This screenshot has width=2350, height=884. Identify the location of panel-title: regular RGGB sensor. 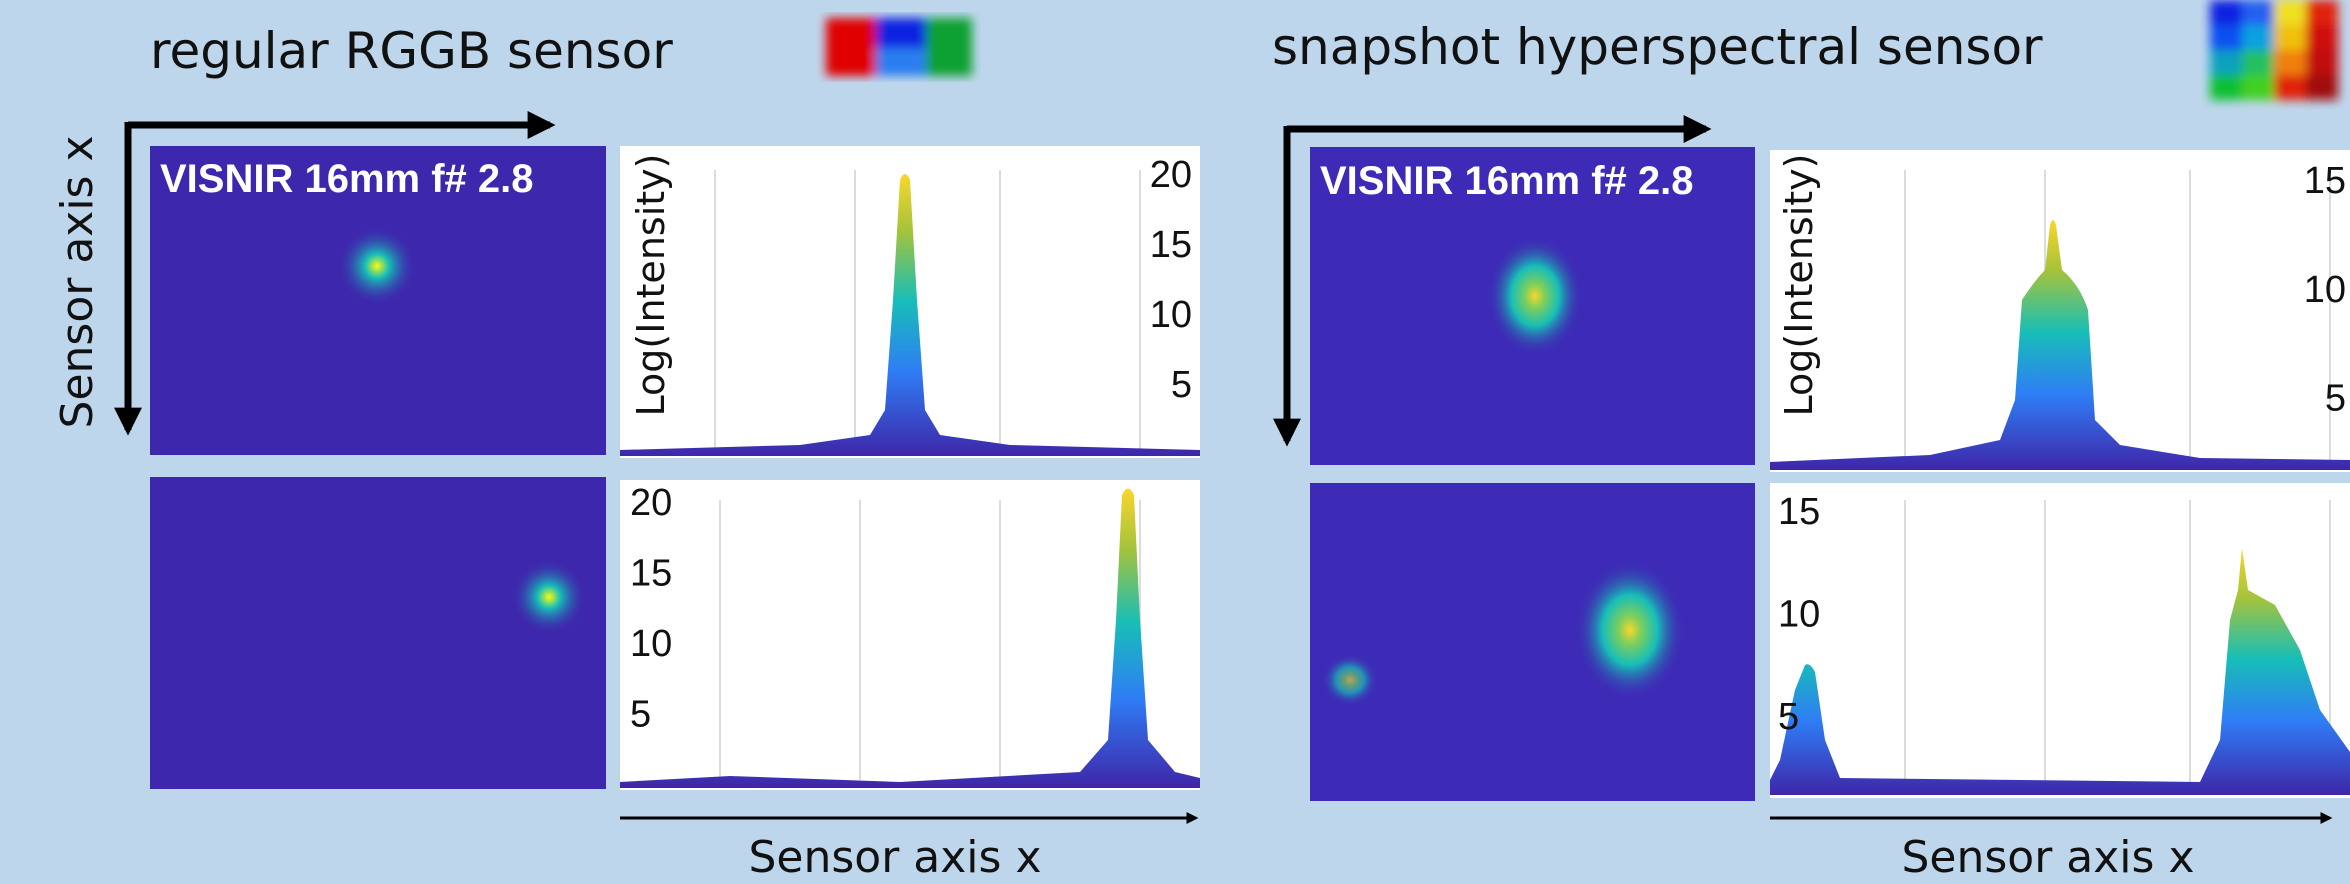
(411, 51).